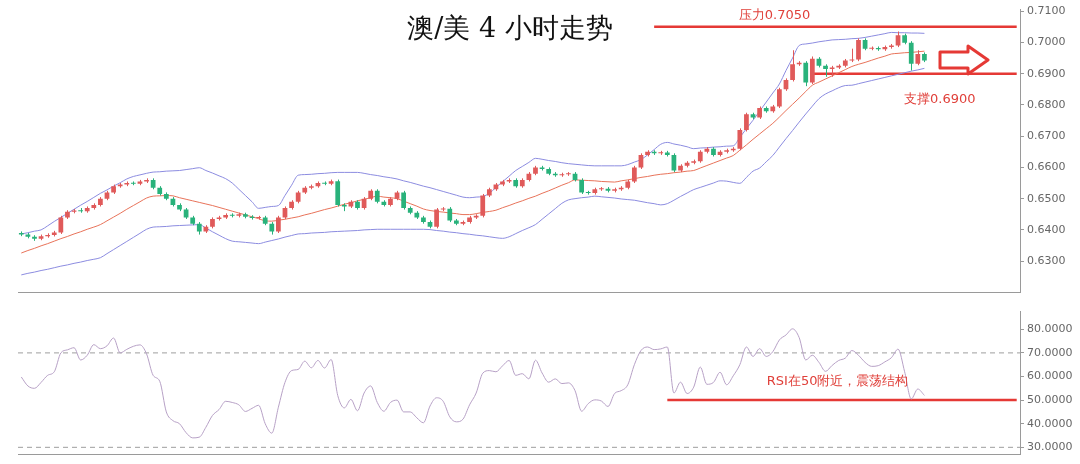 The height and width of the screenshot is (464, 1080). Describe the element at coordinates (1050, 376) in the screenshot. I see `y-tick-label: 60.0000` at that location.